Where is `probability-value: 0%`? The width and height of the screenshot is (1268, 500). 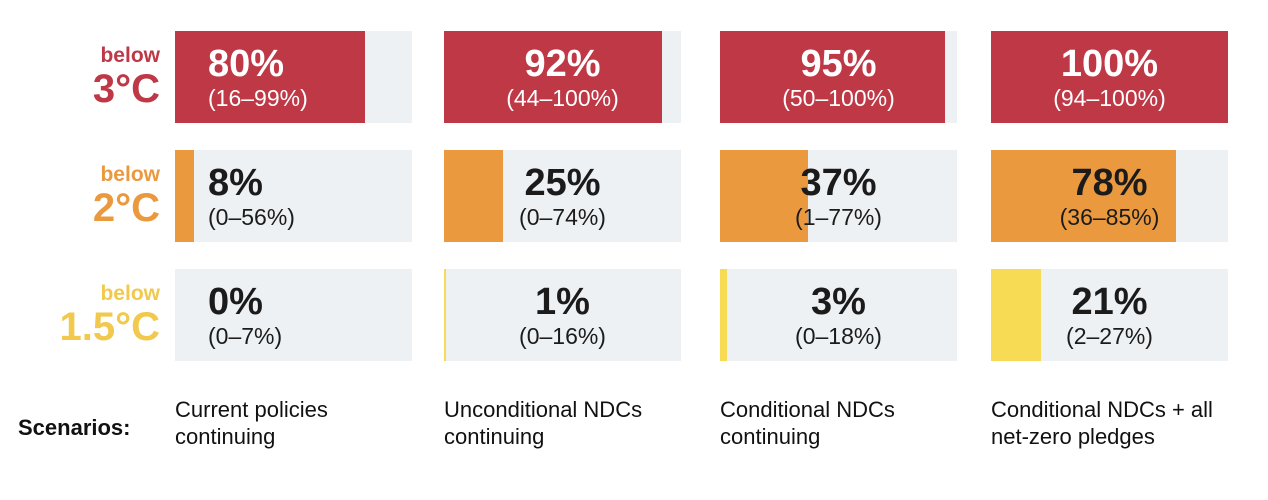 probability-value: 0% is located at coordinates (235, 301).